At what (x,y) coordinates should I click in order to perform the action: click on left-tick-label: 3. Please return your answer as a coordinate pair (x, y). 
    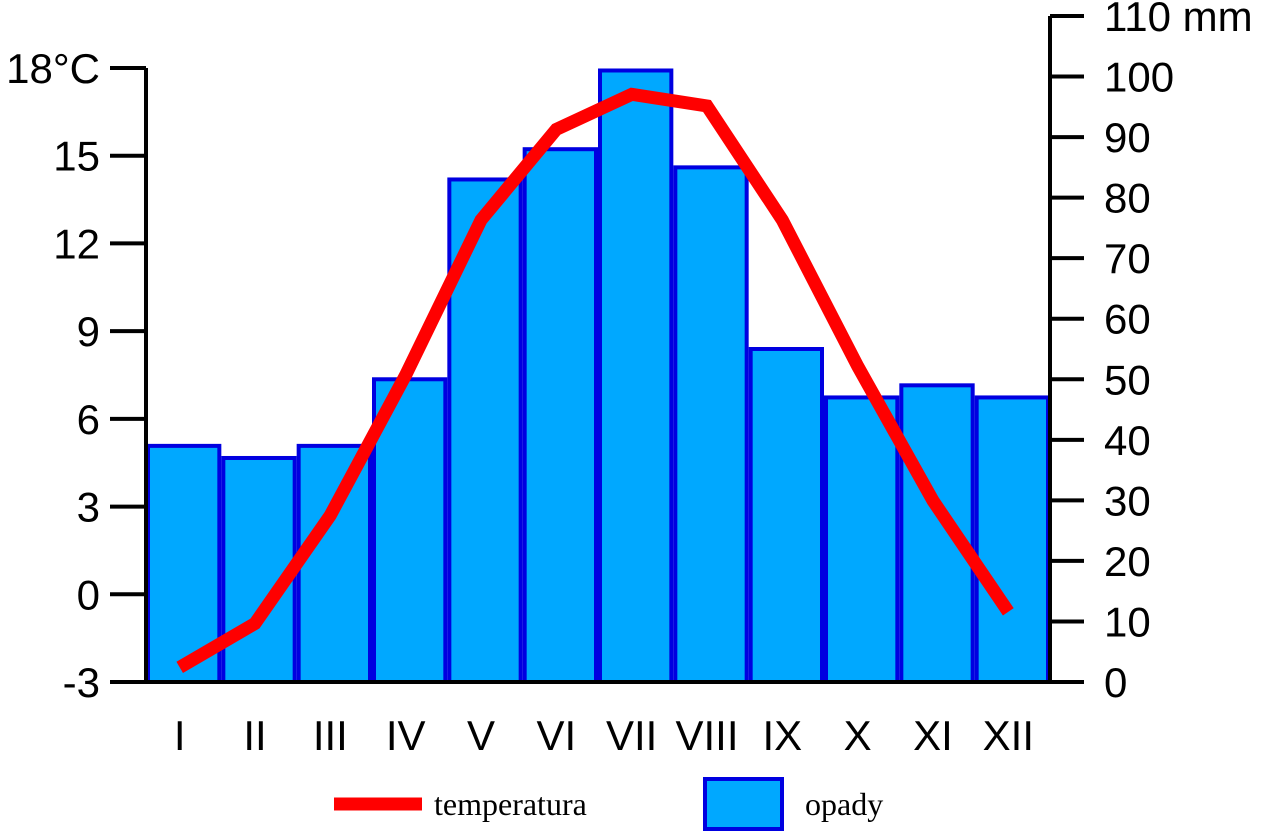
    Looking at the image, I should click on (88, 507).